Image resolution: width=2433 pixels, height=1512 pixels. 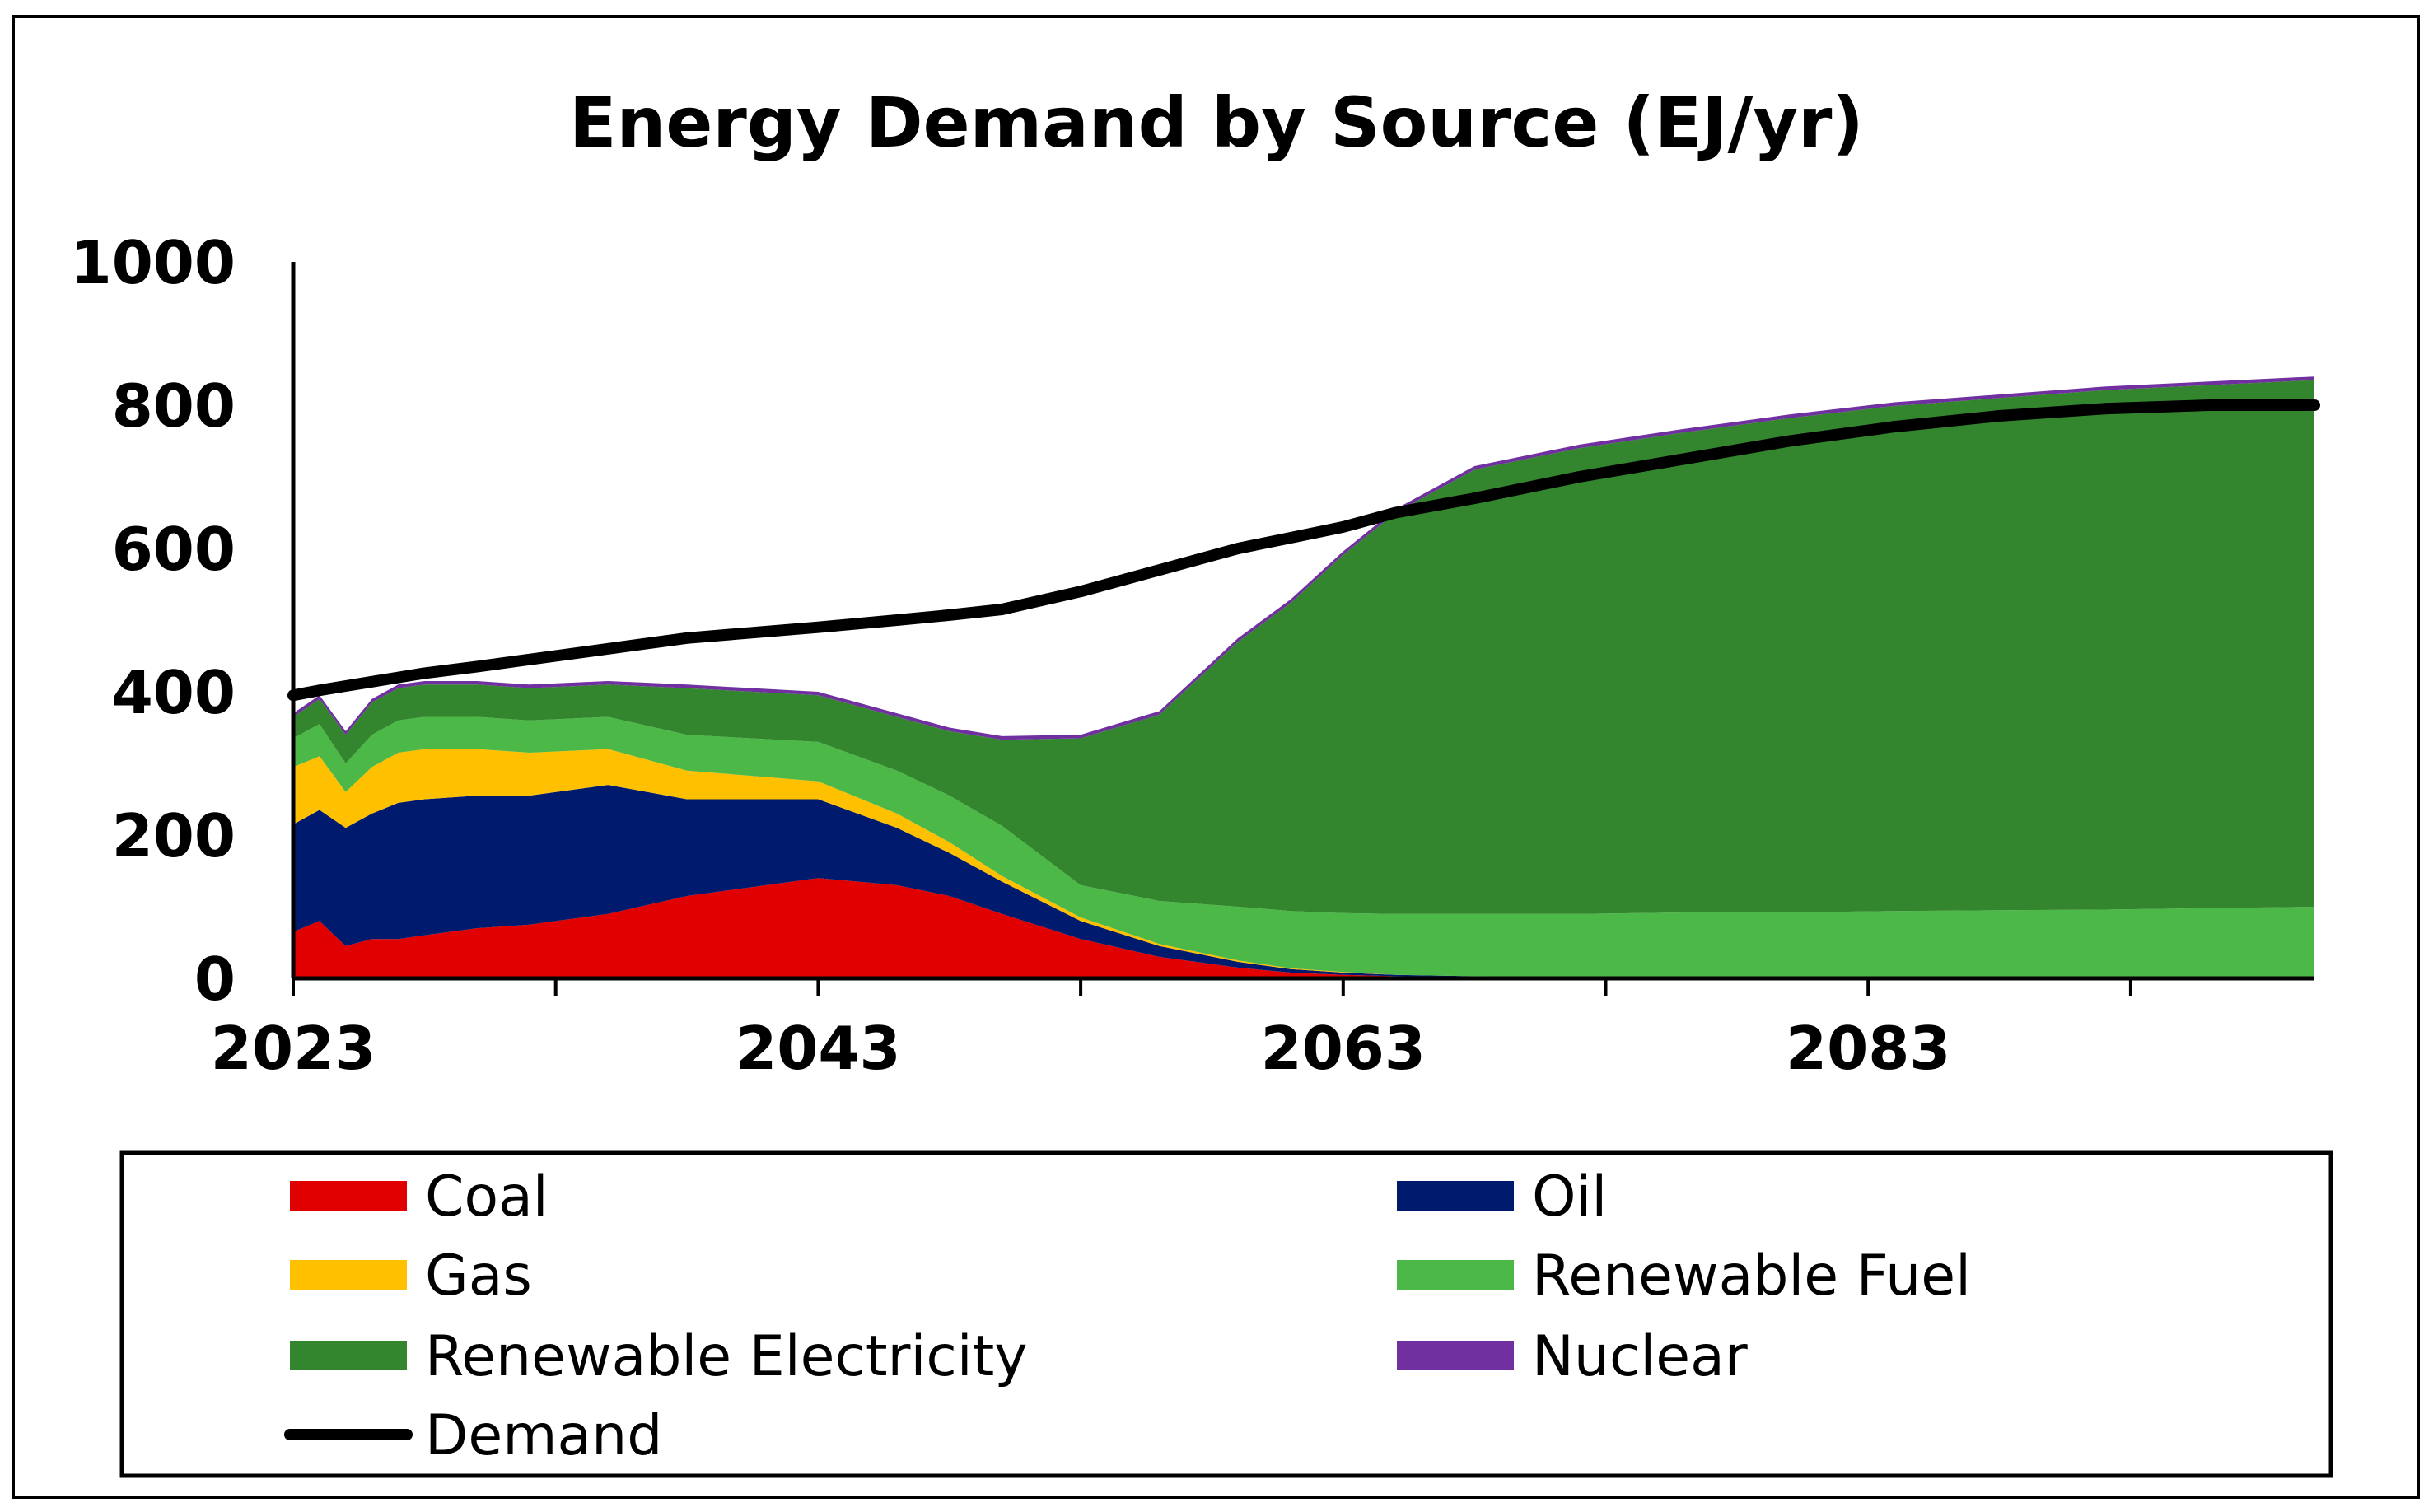 I want to click on legend-item-renewable-fuel: Renewable Fuel, so click(x=1684, y=1276).